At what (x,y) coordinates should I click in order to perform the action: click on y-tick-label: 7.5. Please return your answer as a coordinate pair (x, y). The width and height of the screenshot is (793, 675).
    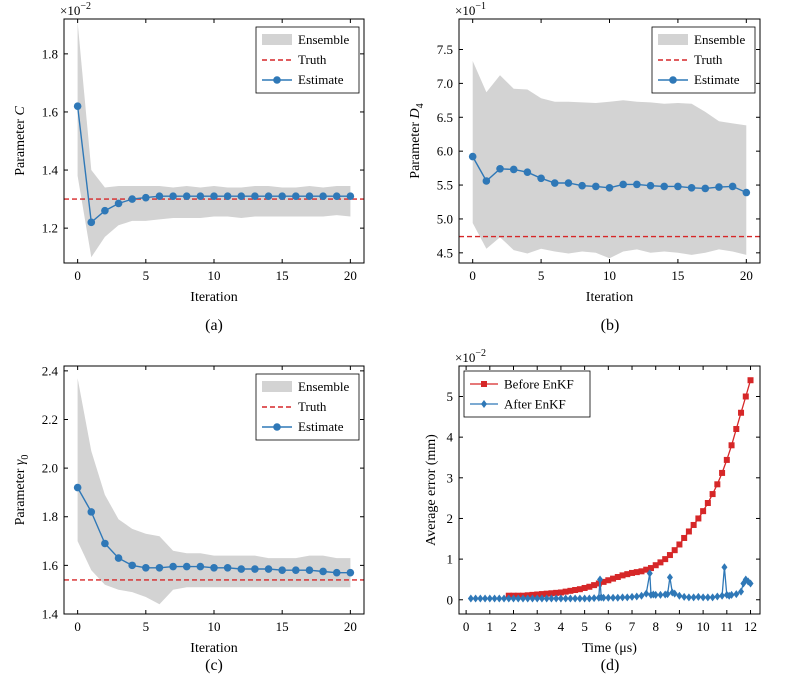
    Looking at the image, I should click on (445, 49).